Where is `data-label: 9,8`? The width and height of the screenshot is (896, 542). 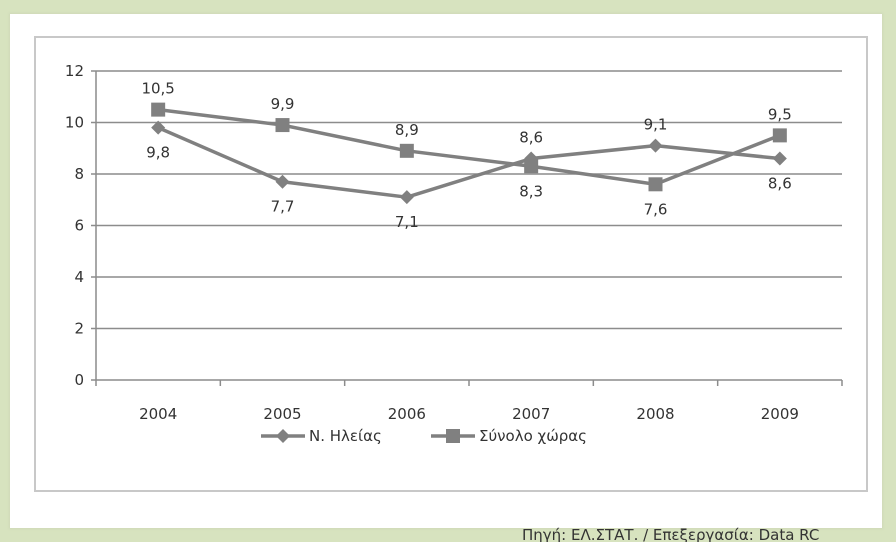 data-label: 9,8 is located at coordinates (158, 153).